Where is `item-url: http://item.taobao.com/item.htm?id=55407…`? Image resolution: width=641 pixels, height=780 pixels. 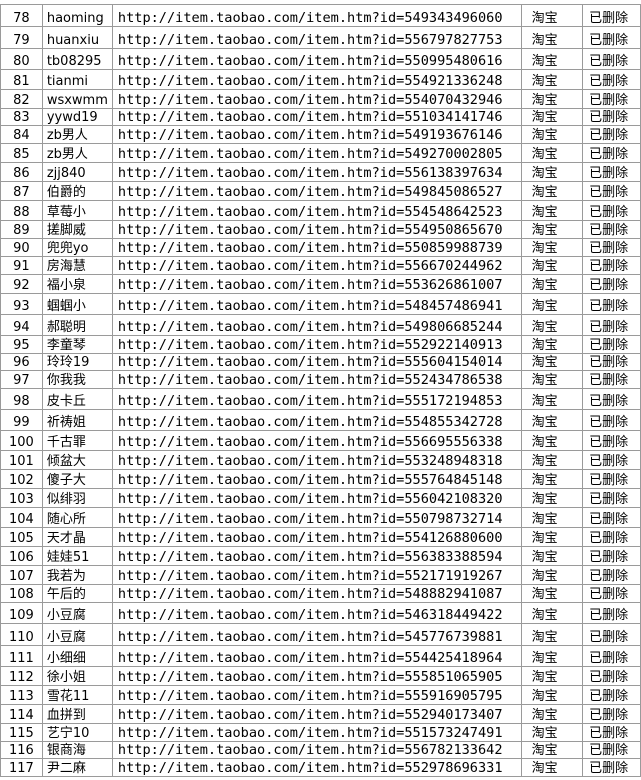
item-url: http://item.taobao.com/item.htm?id=55407… is located at coordinates (316, 99).